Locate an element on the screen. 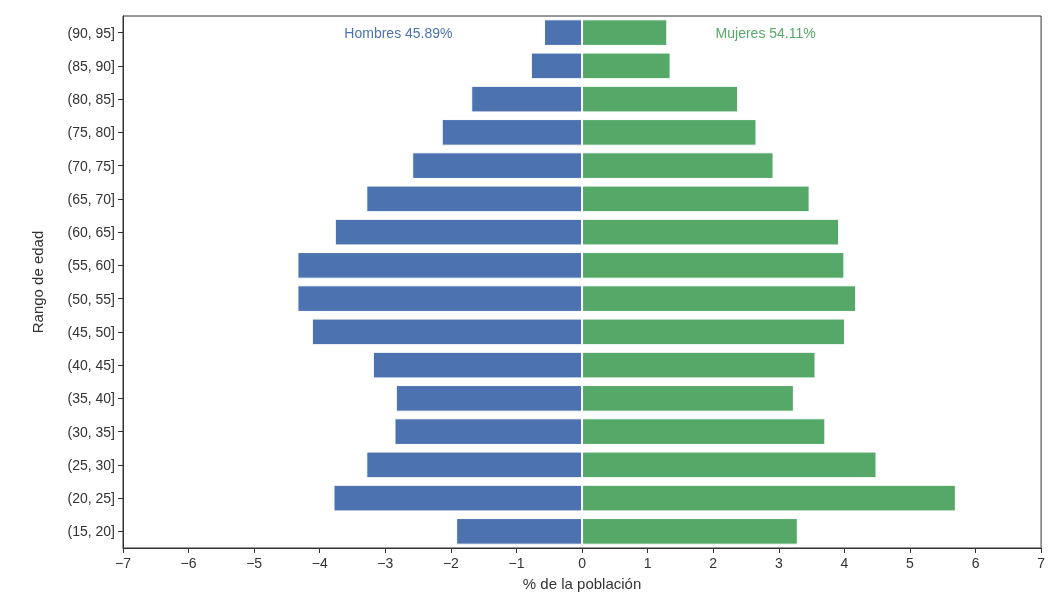 The image size is (1056, 614). y-tick-label: (30, 35] is located at coordinates (91, 431).